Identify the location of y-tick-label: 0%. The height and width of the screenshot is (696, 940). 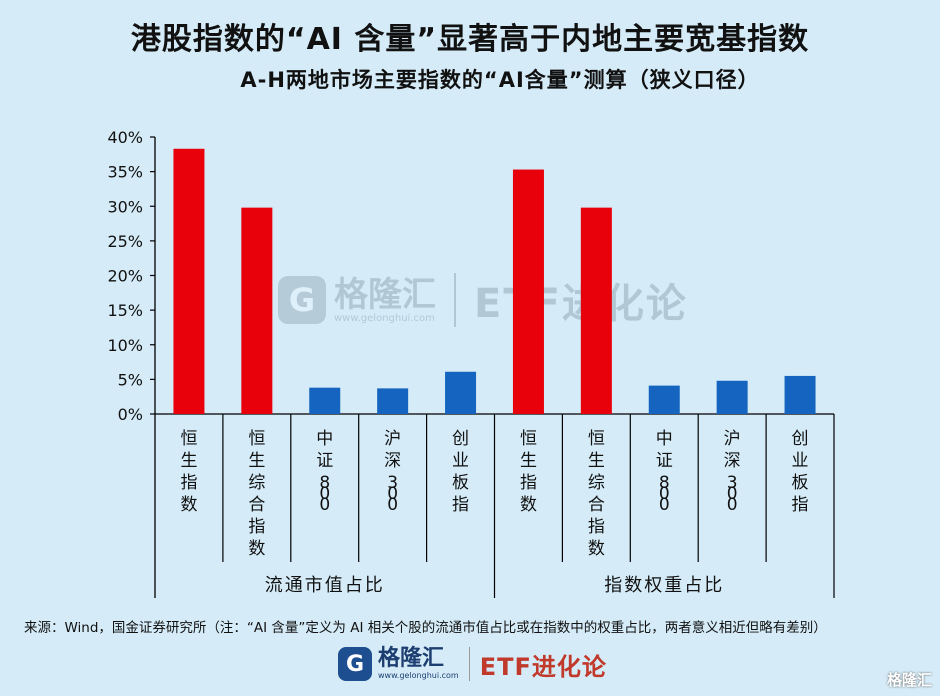
(130, 414).